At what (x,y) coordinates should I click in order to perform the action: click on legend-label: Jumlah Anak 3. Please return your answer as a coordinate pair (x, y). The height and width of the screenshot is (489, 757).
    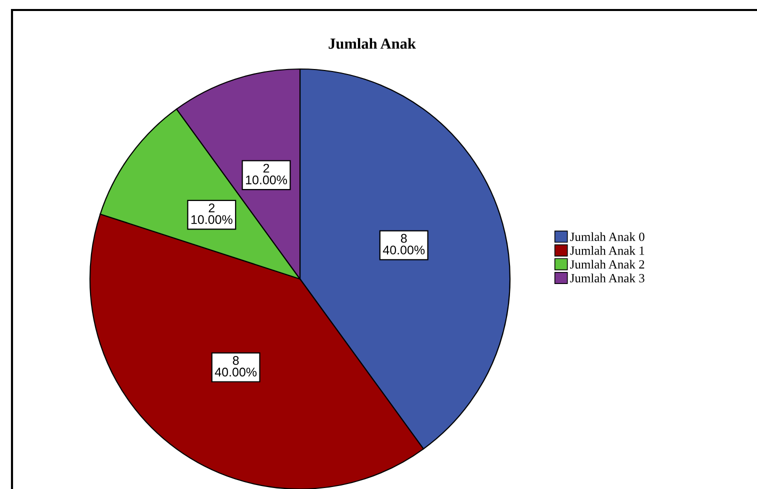
    Looking at the image, I should click on (607, 278).